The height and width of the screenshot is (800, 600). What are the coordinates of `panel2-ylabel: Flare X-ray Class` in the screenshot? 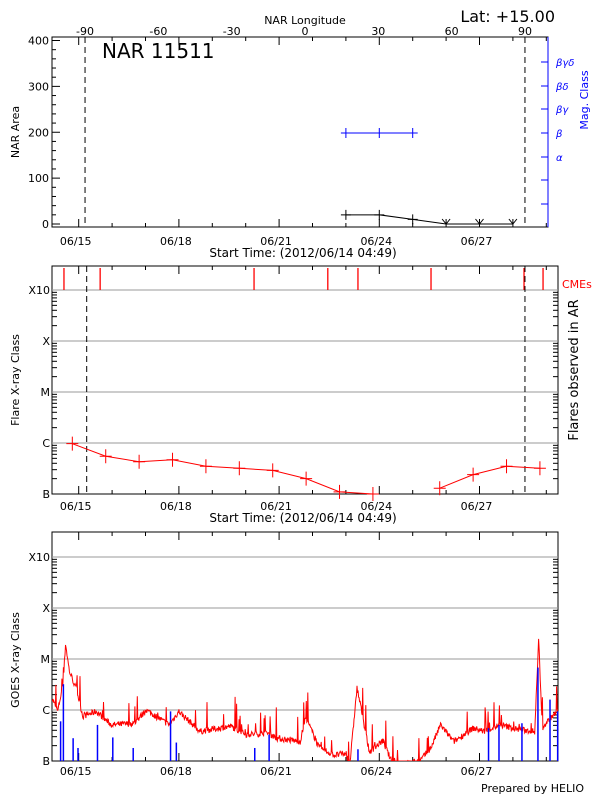 It's located at (15, 380).